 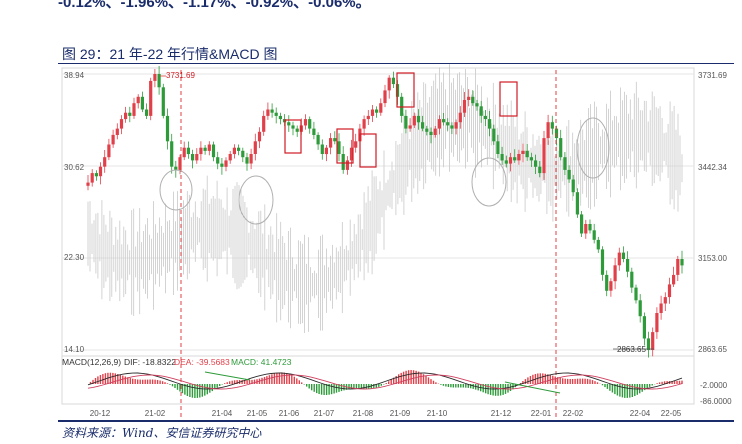 I want to click on macd-lines, so click(x=385, y=382).